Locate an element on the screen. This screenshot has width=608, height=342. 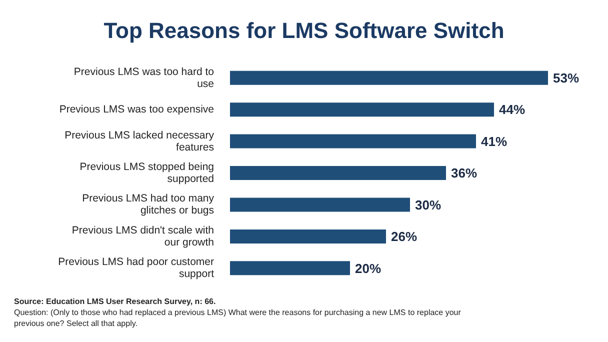
data-label: 20% is located at coordinates (368, 268).